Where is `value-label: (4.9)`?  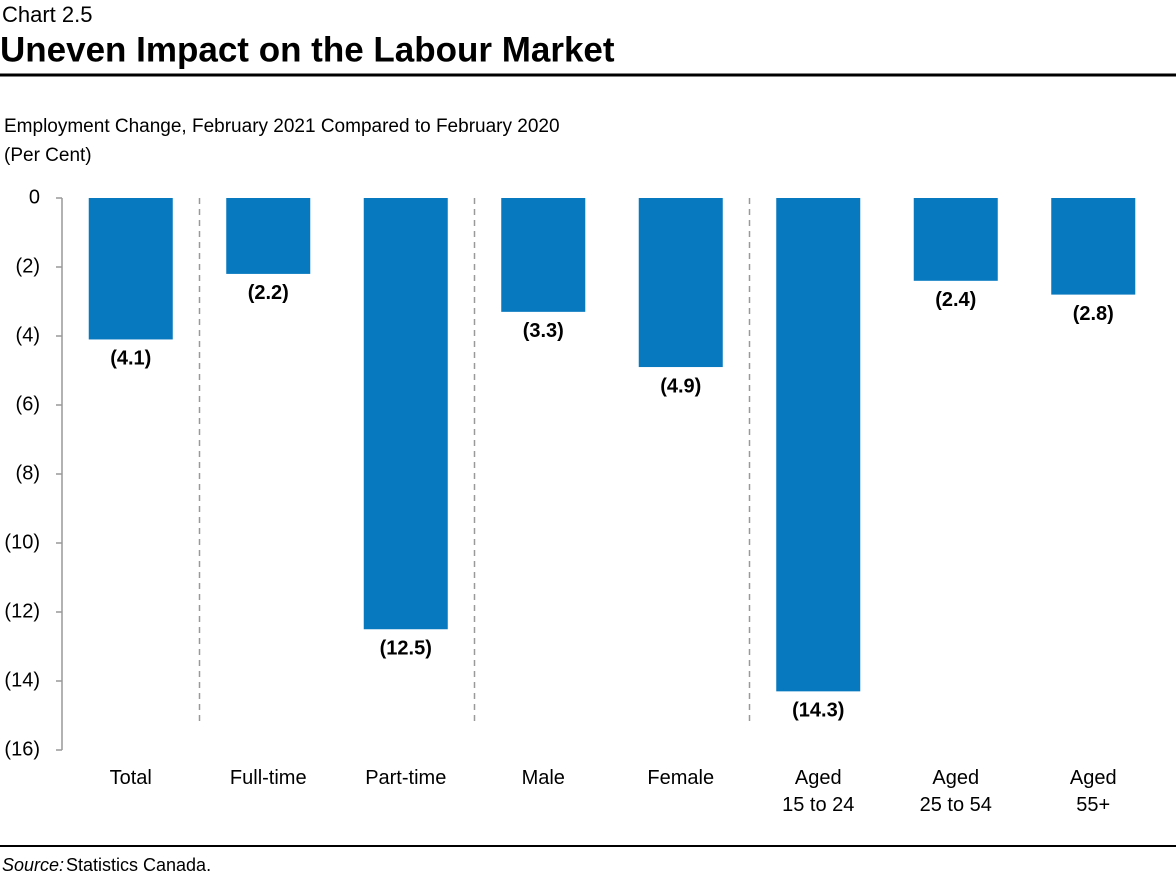 value-label: (4.9) is located at coordinates (680, 386).